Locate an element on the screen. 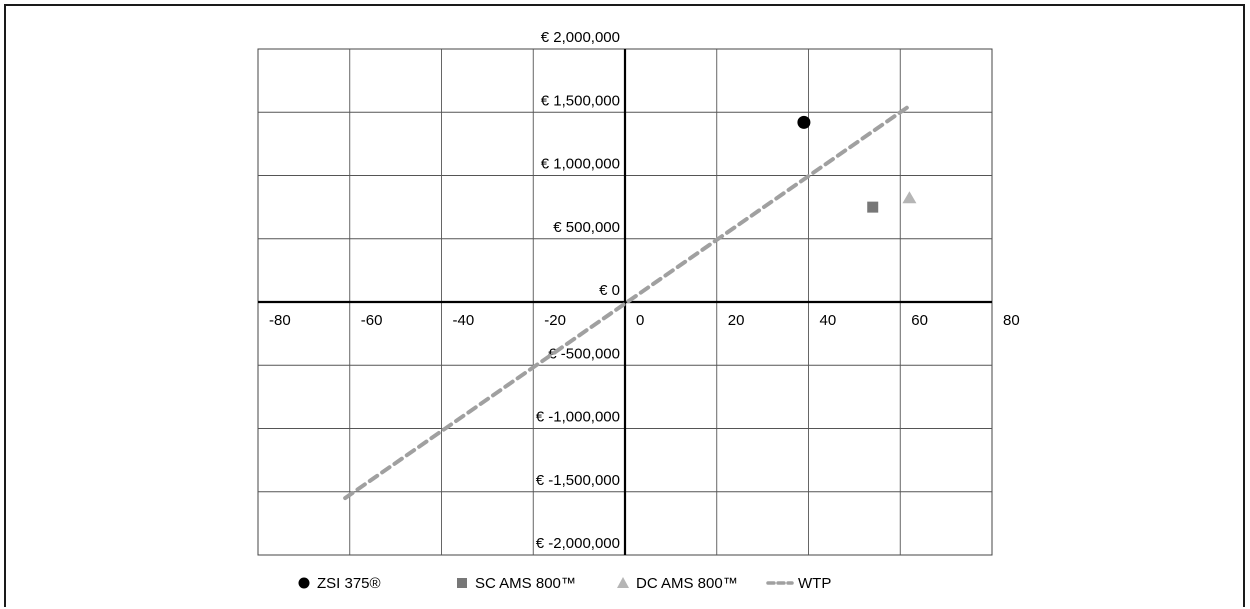  y-tick-label: € 0 is located at coordinates (609, 290).